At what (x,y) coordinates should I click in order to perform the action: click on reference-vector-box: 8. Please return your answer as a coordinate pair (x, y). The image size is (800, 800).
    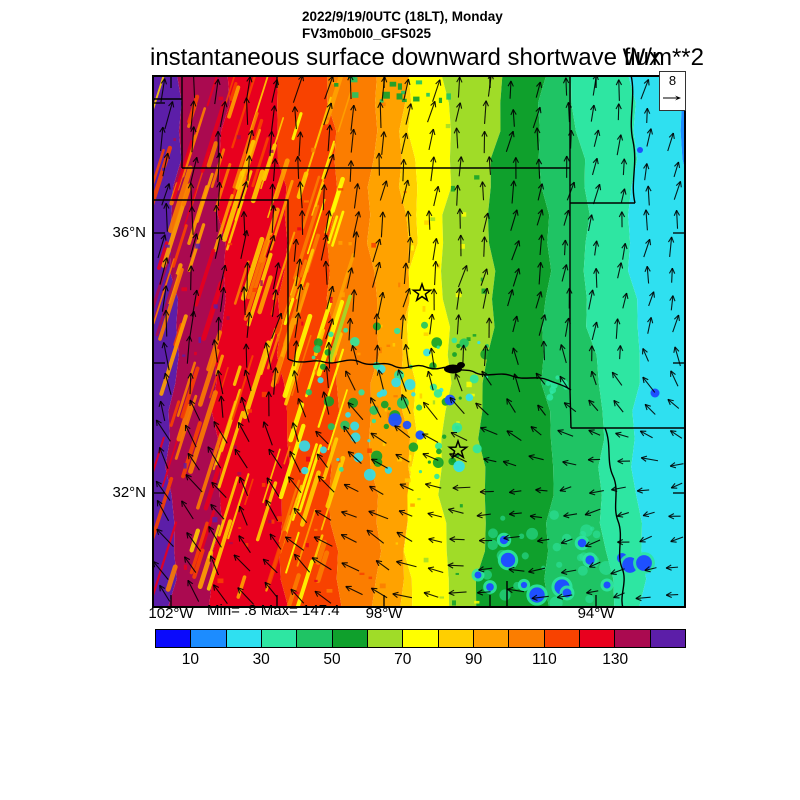
    Looking at the image, I should click on (672, 91).